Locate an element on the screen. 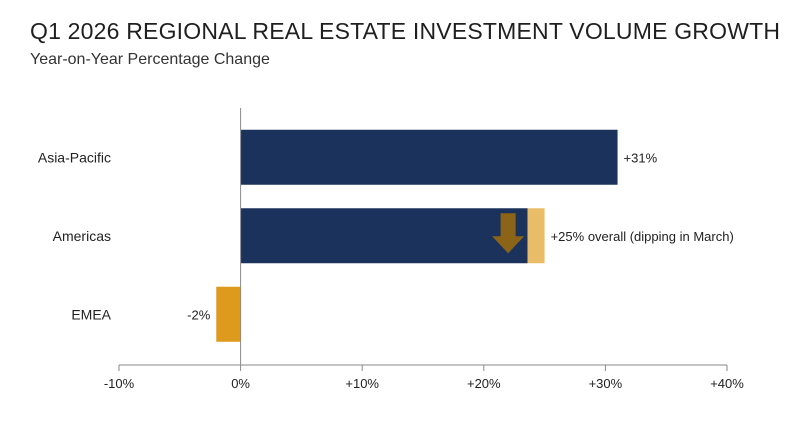 The height and width of the screenshot is (447, 800). x-tick-label: +10% is located at coordinates (362, 383).